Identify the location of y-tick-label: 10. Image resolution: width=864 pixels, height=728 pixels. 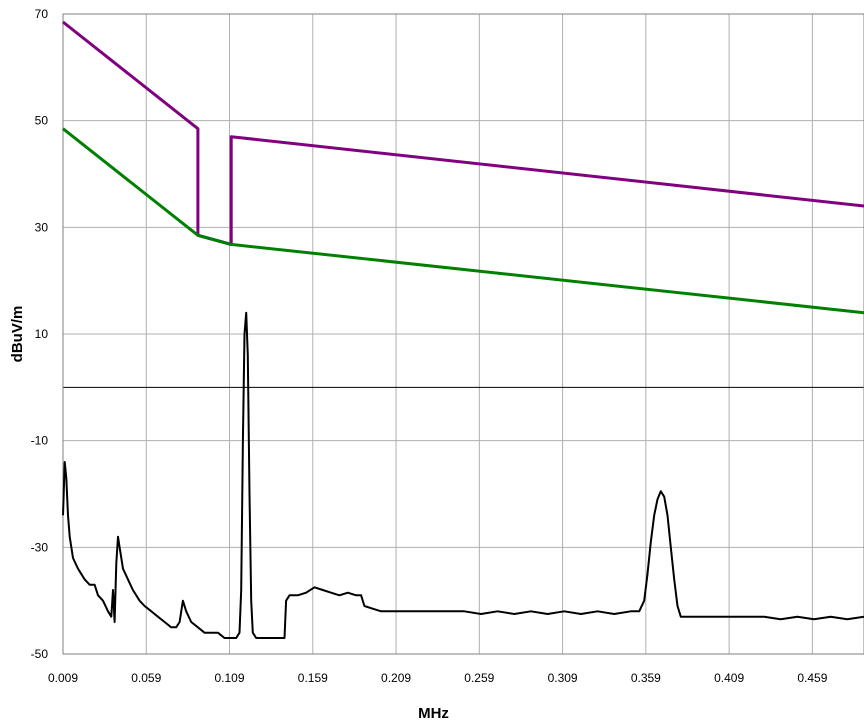
(42, 334).